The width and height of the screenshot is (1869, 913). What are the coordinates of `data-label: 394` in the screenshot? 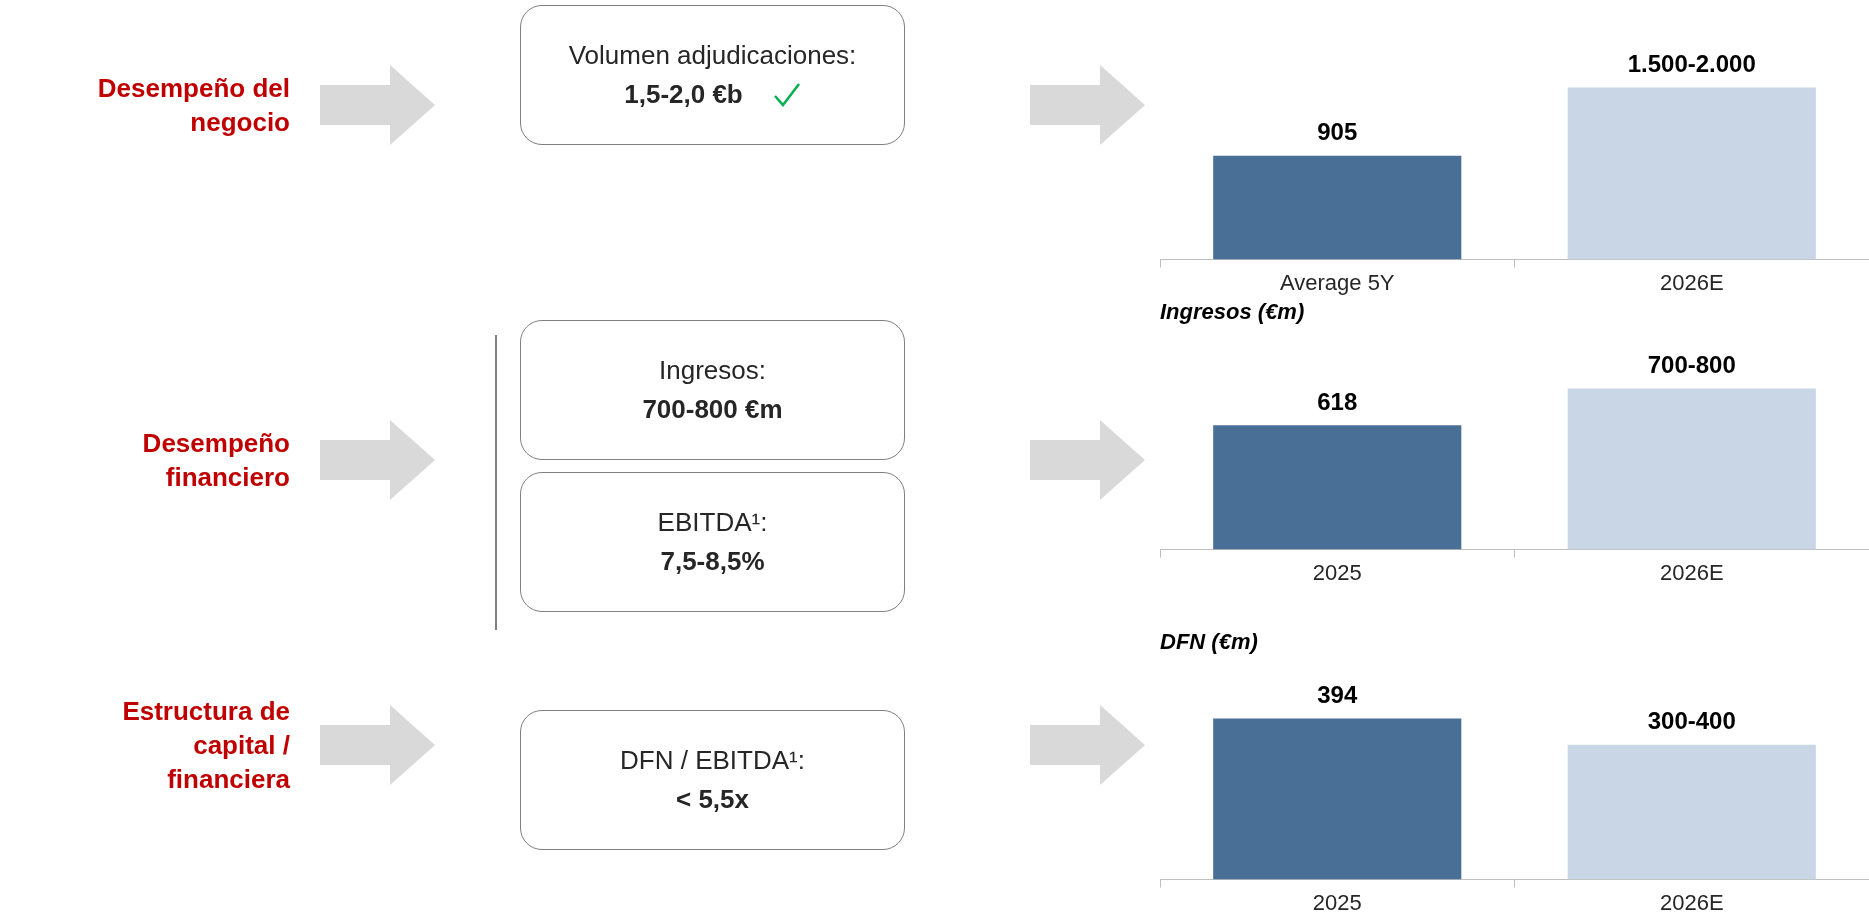 It's located at (1337, 695).